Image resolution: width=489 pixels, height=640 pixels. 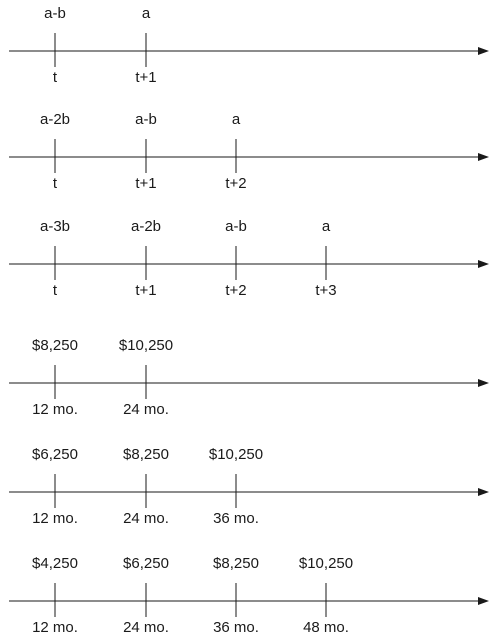 I want to click on timeline: $8,250 12 mo. $10,250 24 mo., so click(x=249, y=377).